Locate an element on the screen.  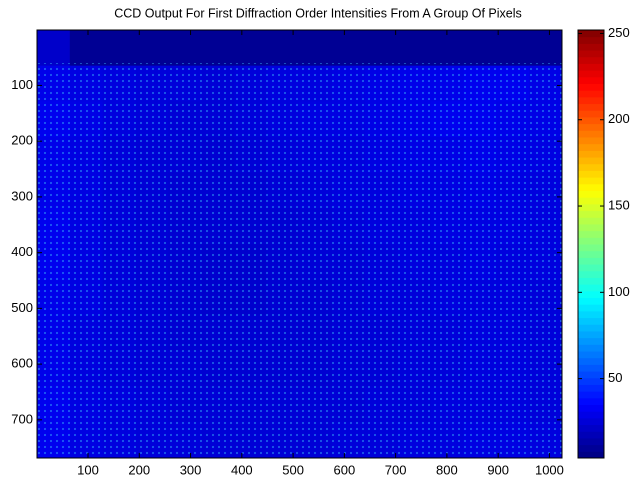
x-tick-label: 200 is located at coordinates (139, 469).